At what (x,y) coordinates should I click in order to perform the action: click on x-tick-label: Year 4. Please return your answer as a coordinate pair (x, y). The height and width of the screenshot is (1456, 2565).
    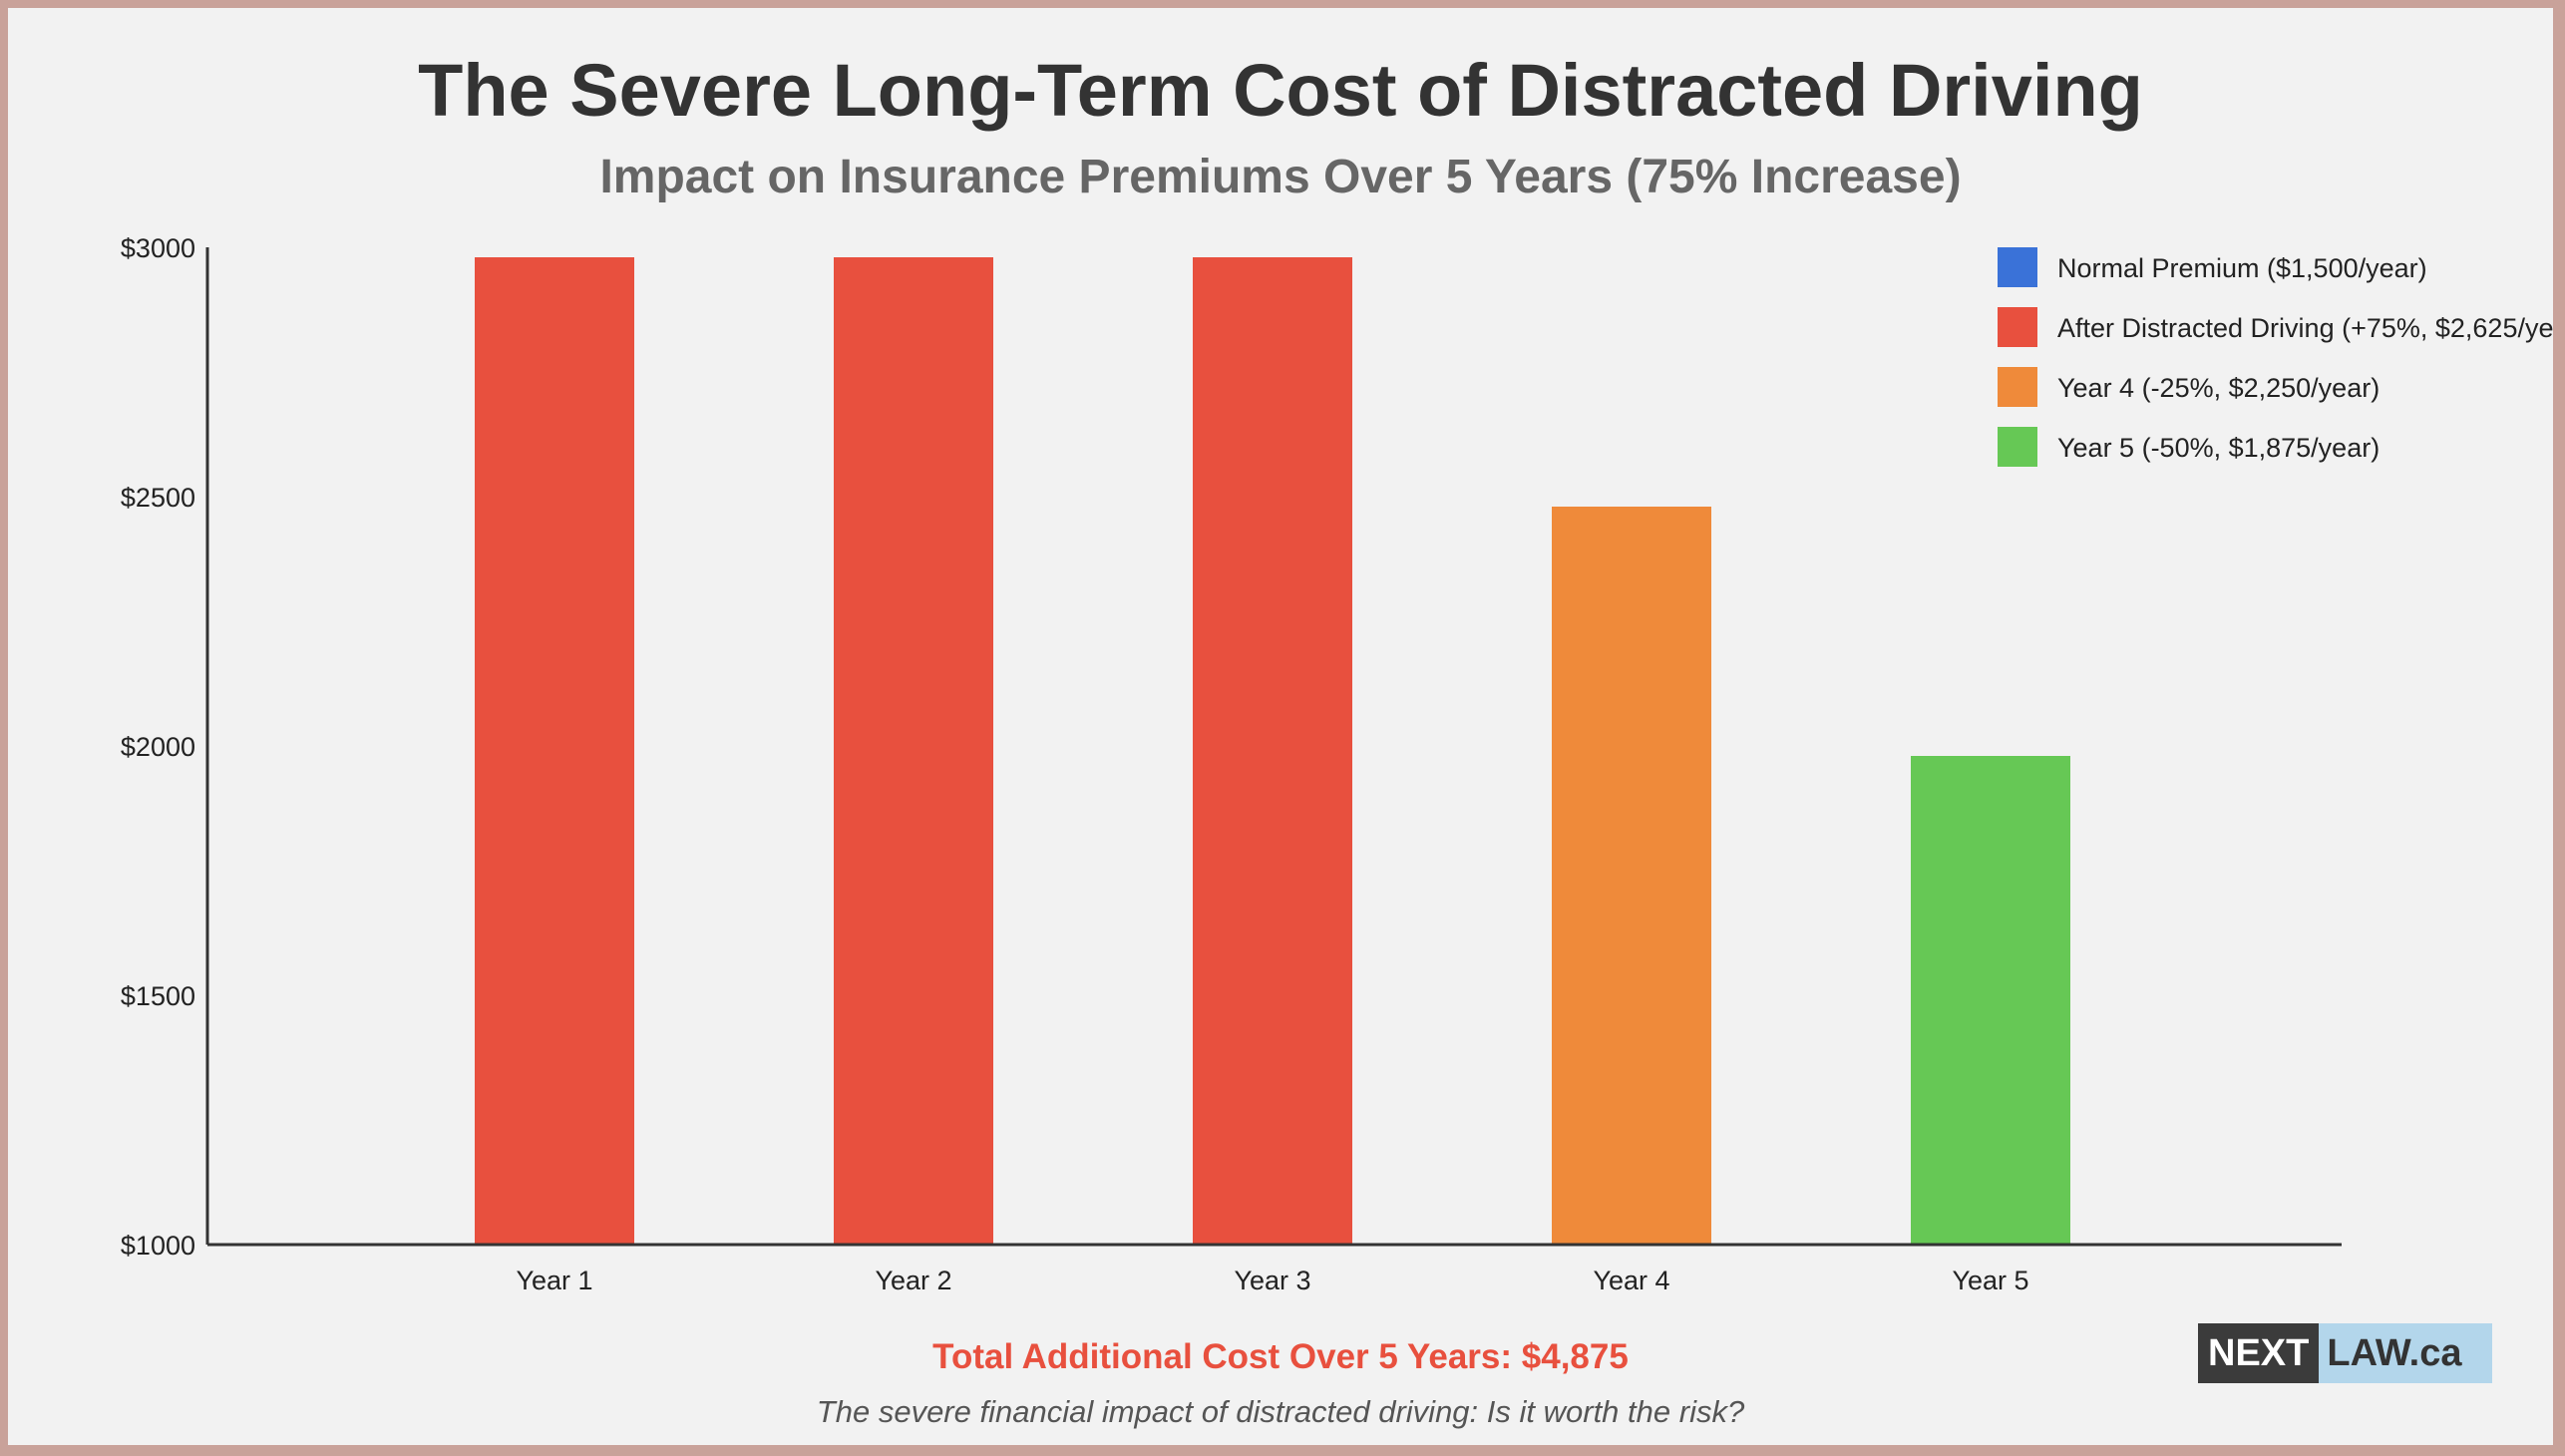
    Looking at the image, I should click on (1631, 1280).